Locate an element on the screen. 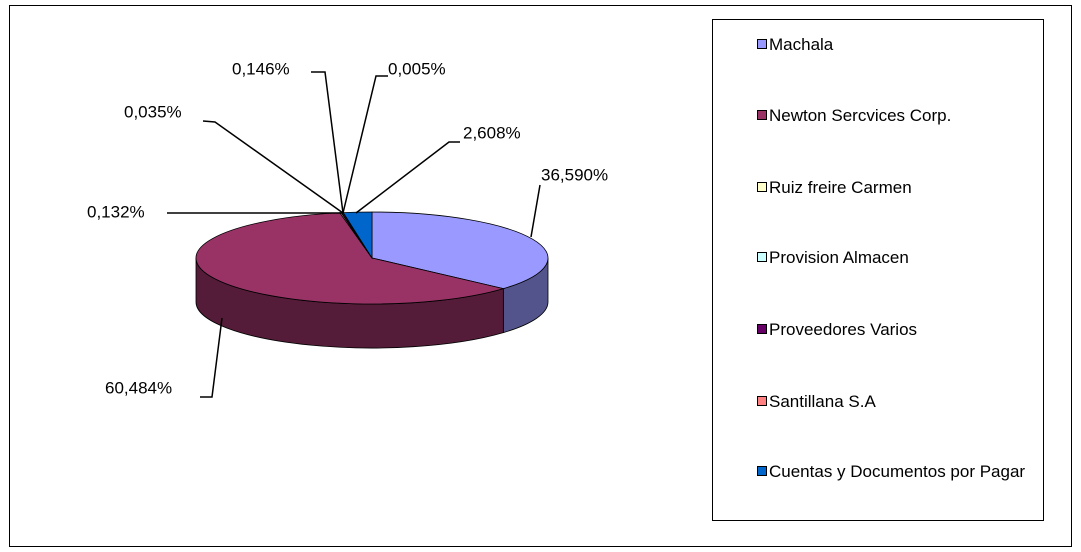 This screenshot has width=1081, height=552. legend-label: Cuentas y Documentos por Pagar is located at coordinates (897, 471).